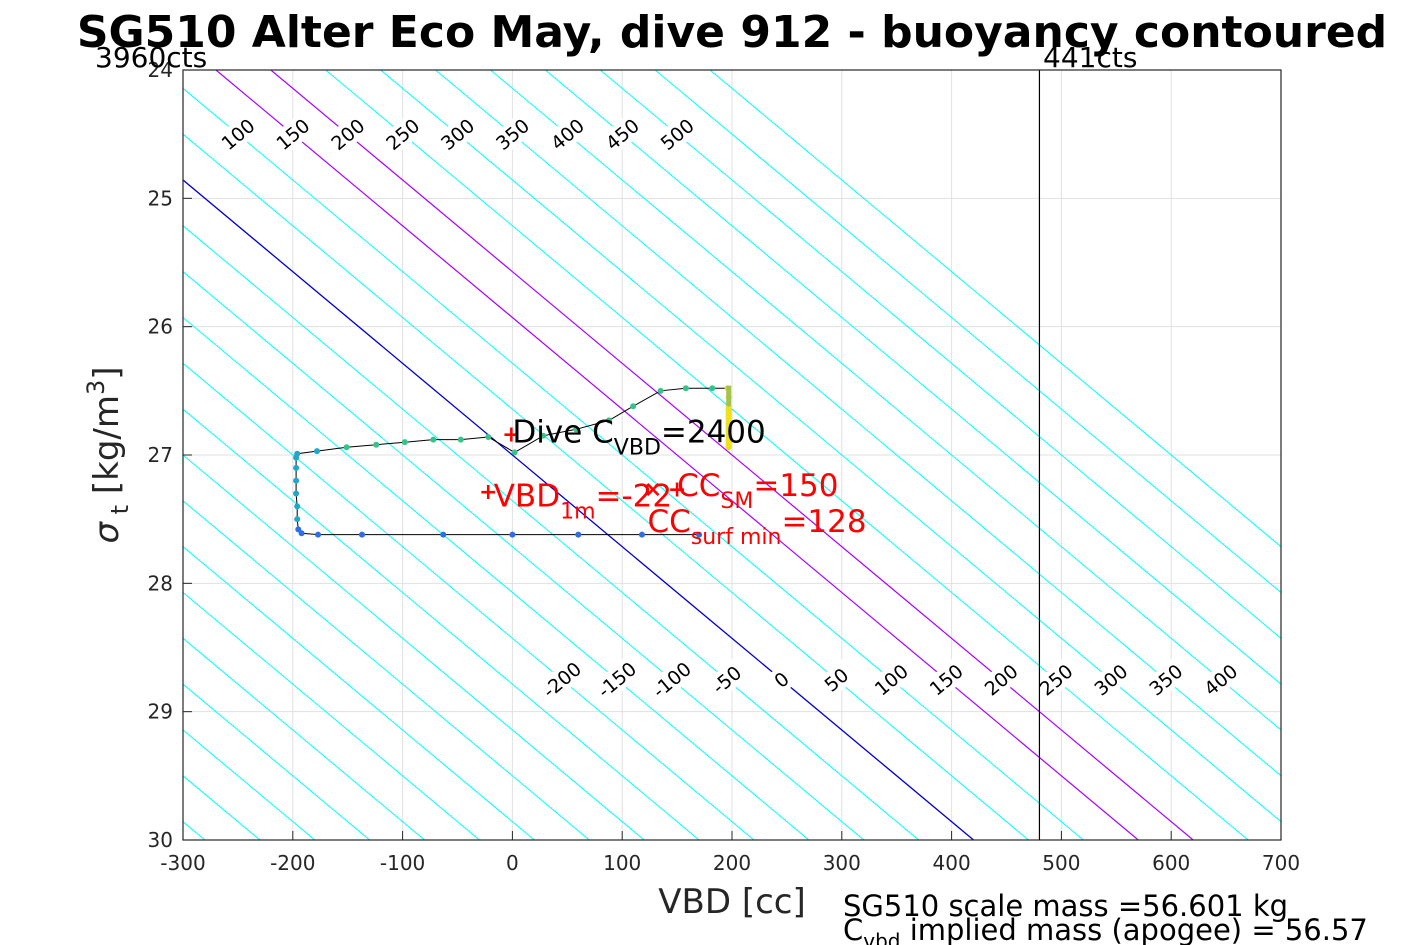 The image size is (1417, 945). I want to click on x-tick-label: 200, so click(732, 863).